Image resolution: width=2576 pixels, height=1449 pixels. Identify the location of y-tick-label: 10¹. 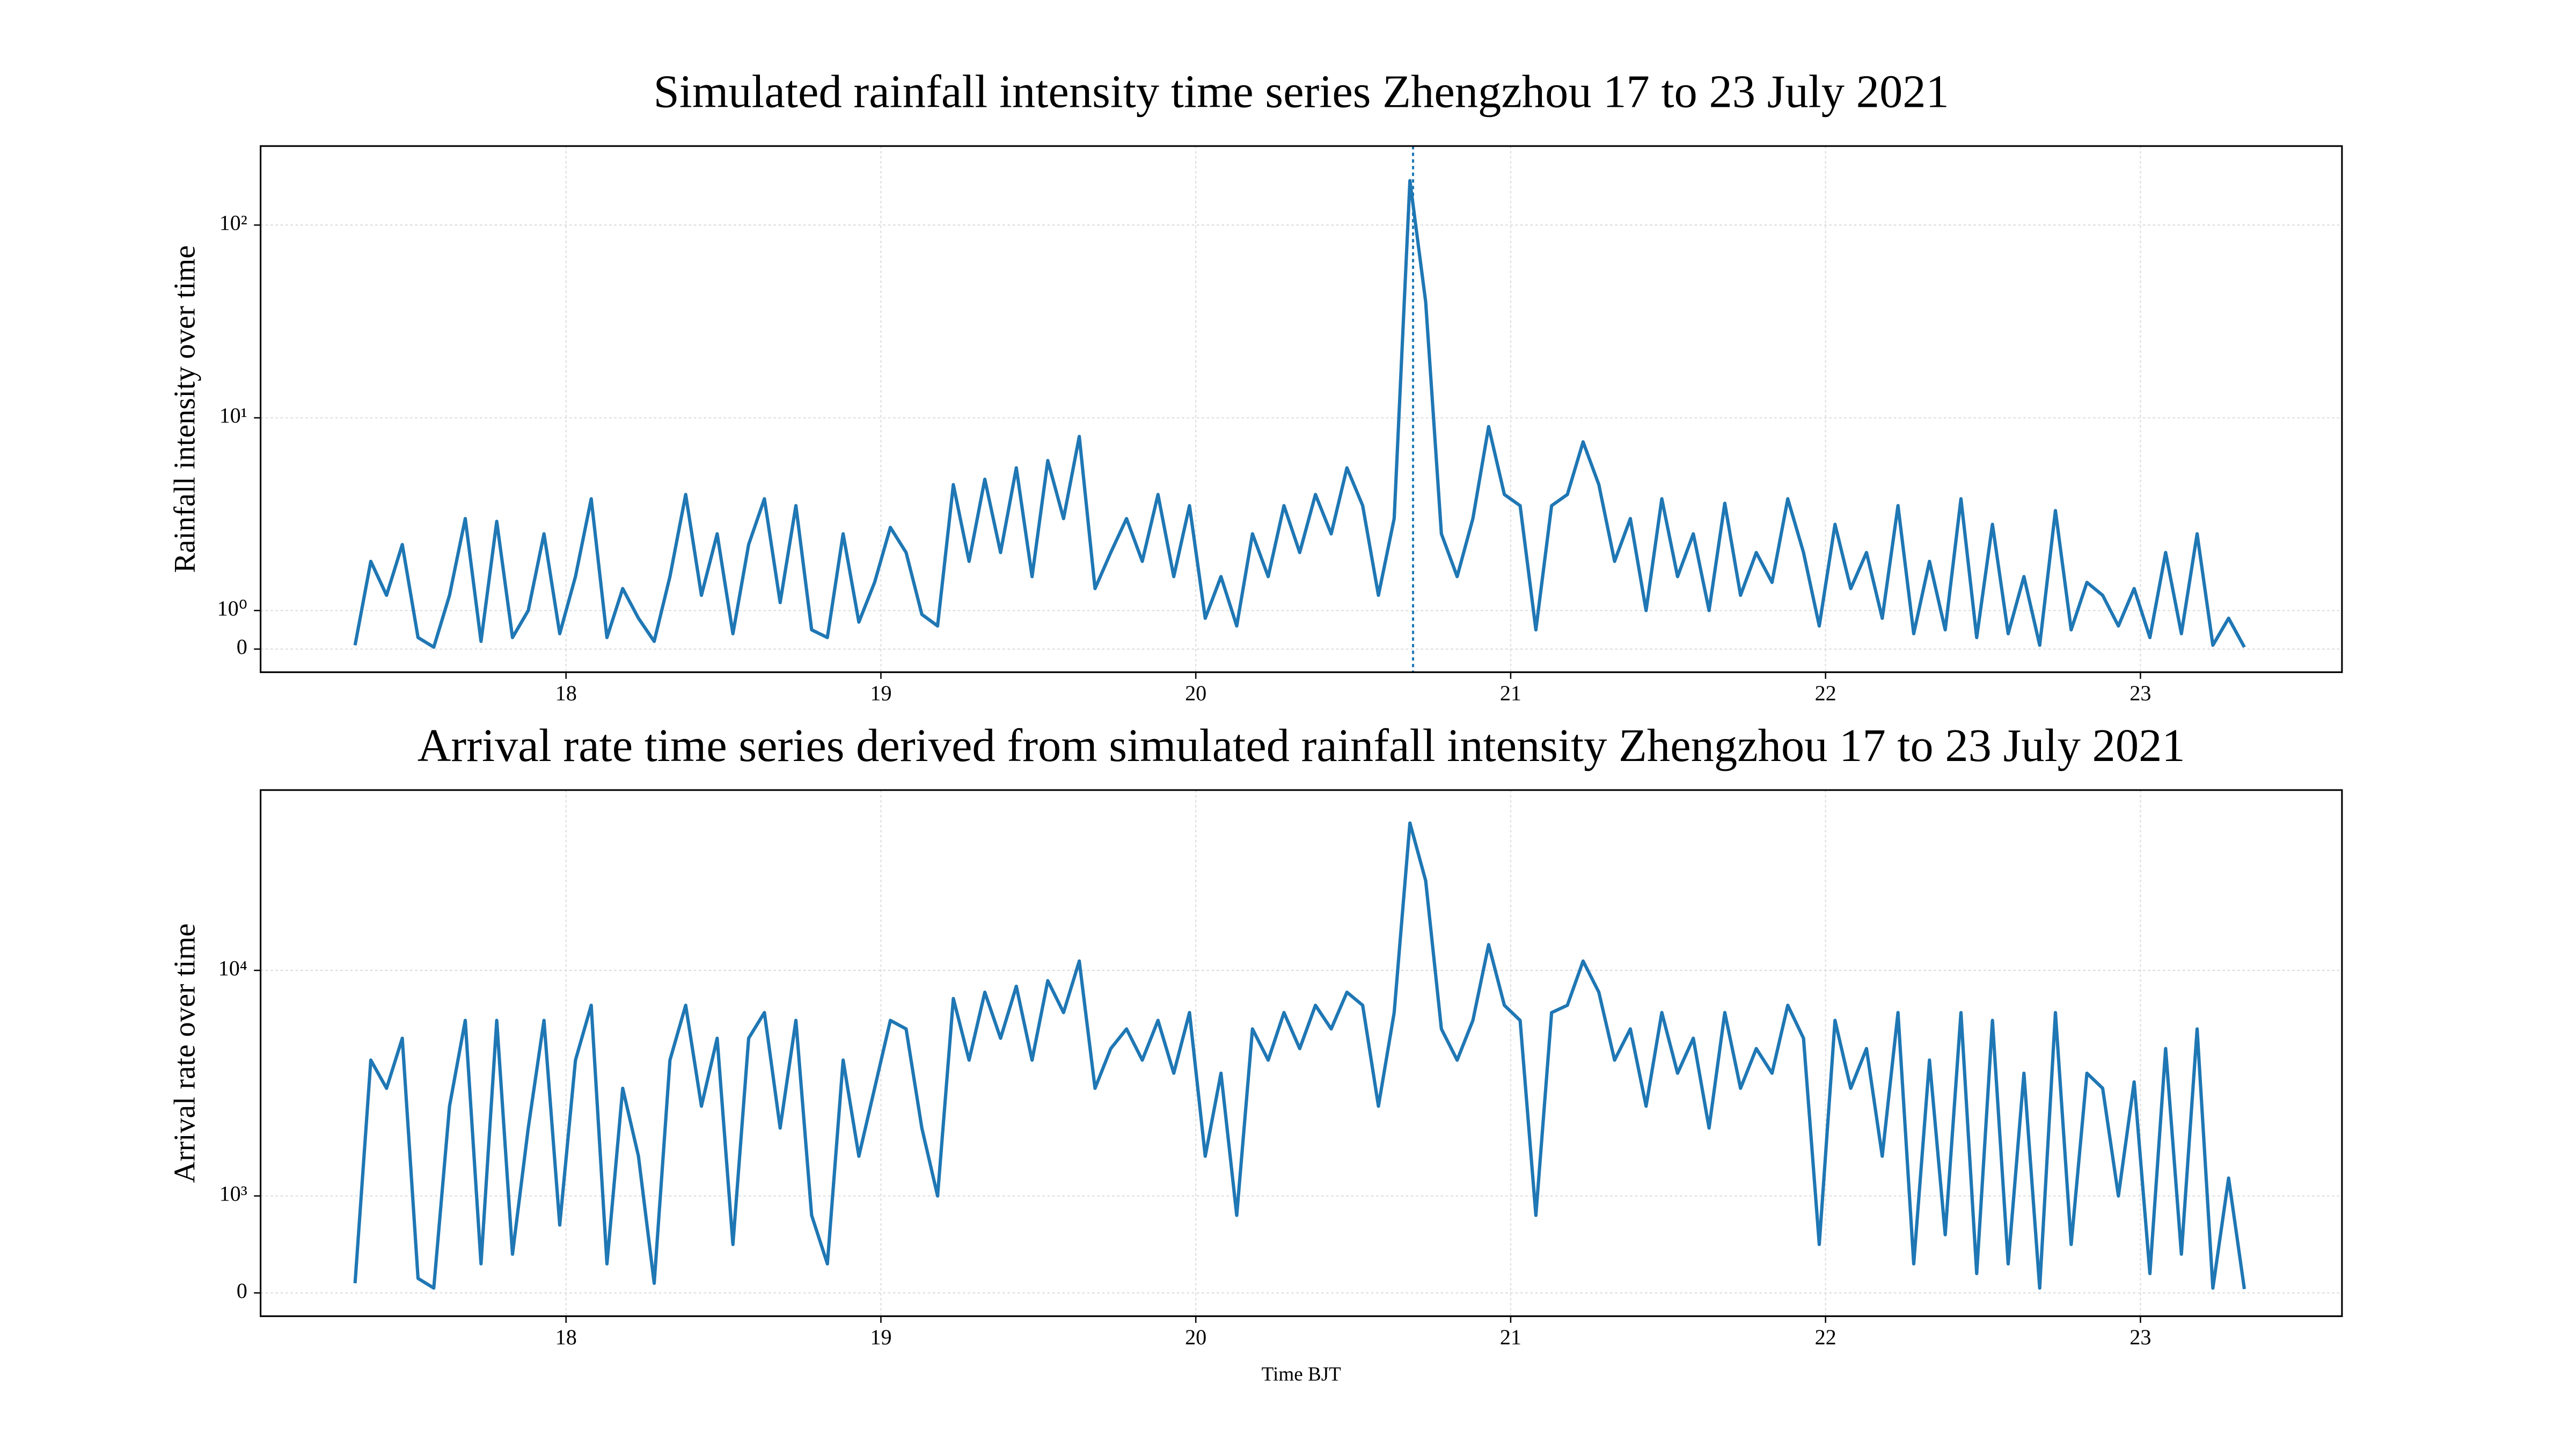
(233, 416).